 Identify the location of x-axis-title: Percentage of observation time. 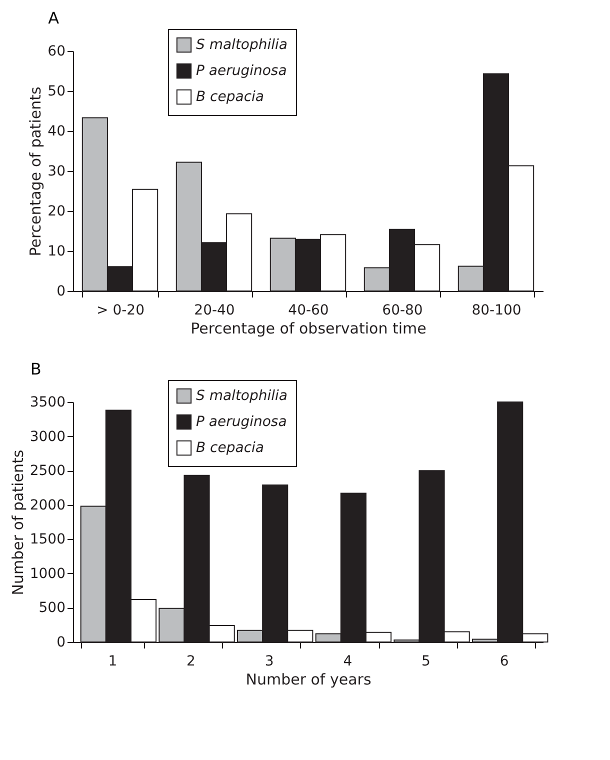
(308, 329).